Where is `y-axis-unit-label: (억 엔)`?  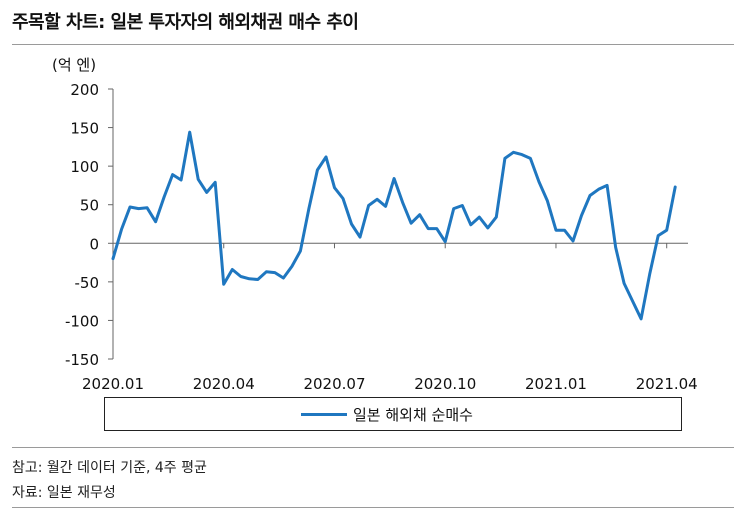 y-axis-unit-label: (억 엔) is located at coordinates (74, 65).